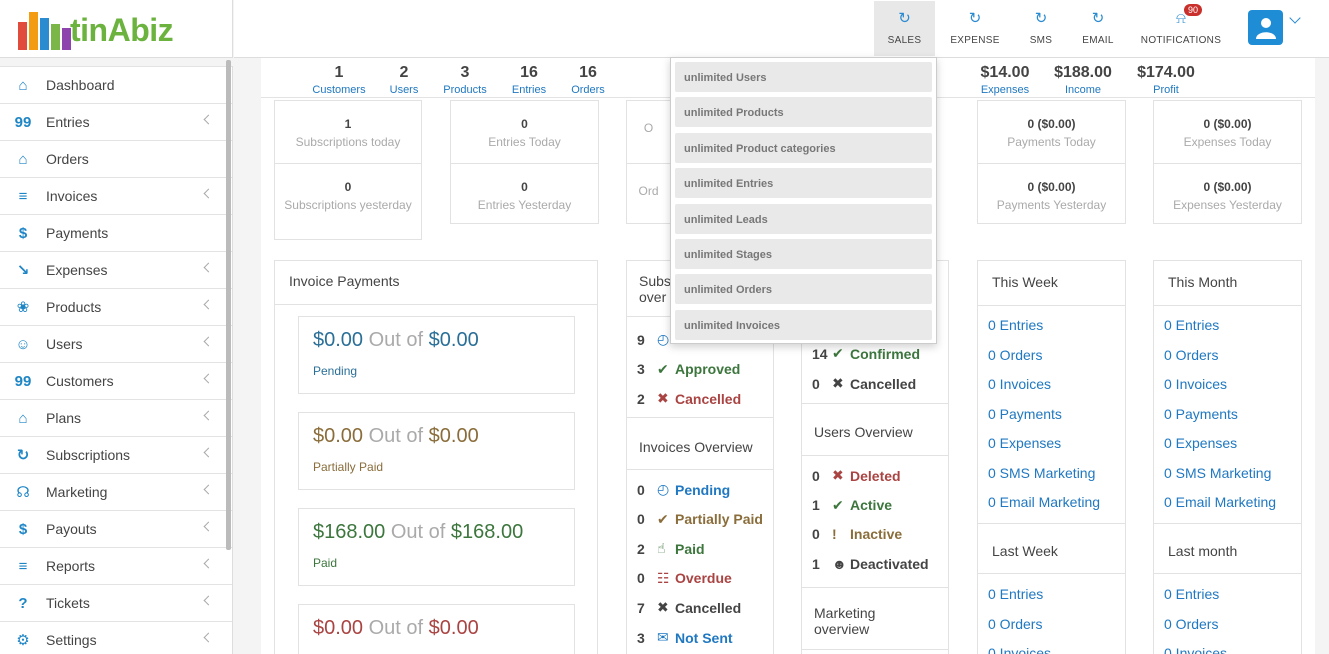 The image size is (1329, 654). Describe the element at coordinates (23, 603) in the screenshot. I see `question-icon: ?` at that location.